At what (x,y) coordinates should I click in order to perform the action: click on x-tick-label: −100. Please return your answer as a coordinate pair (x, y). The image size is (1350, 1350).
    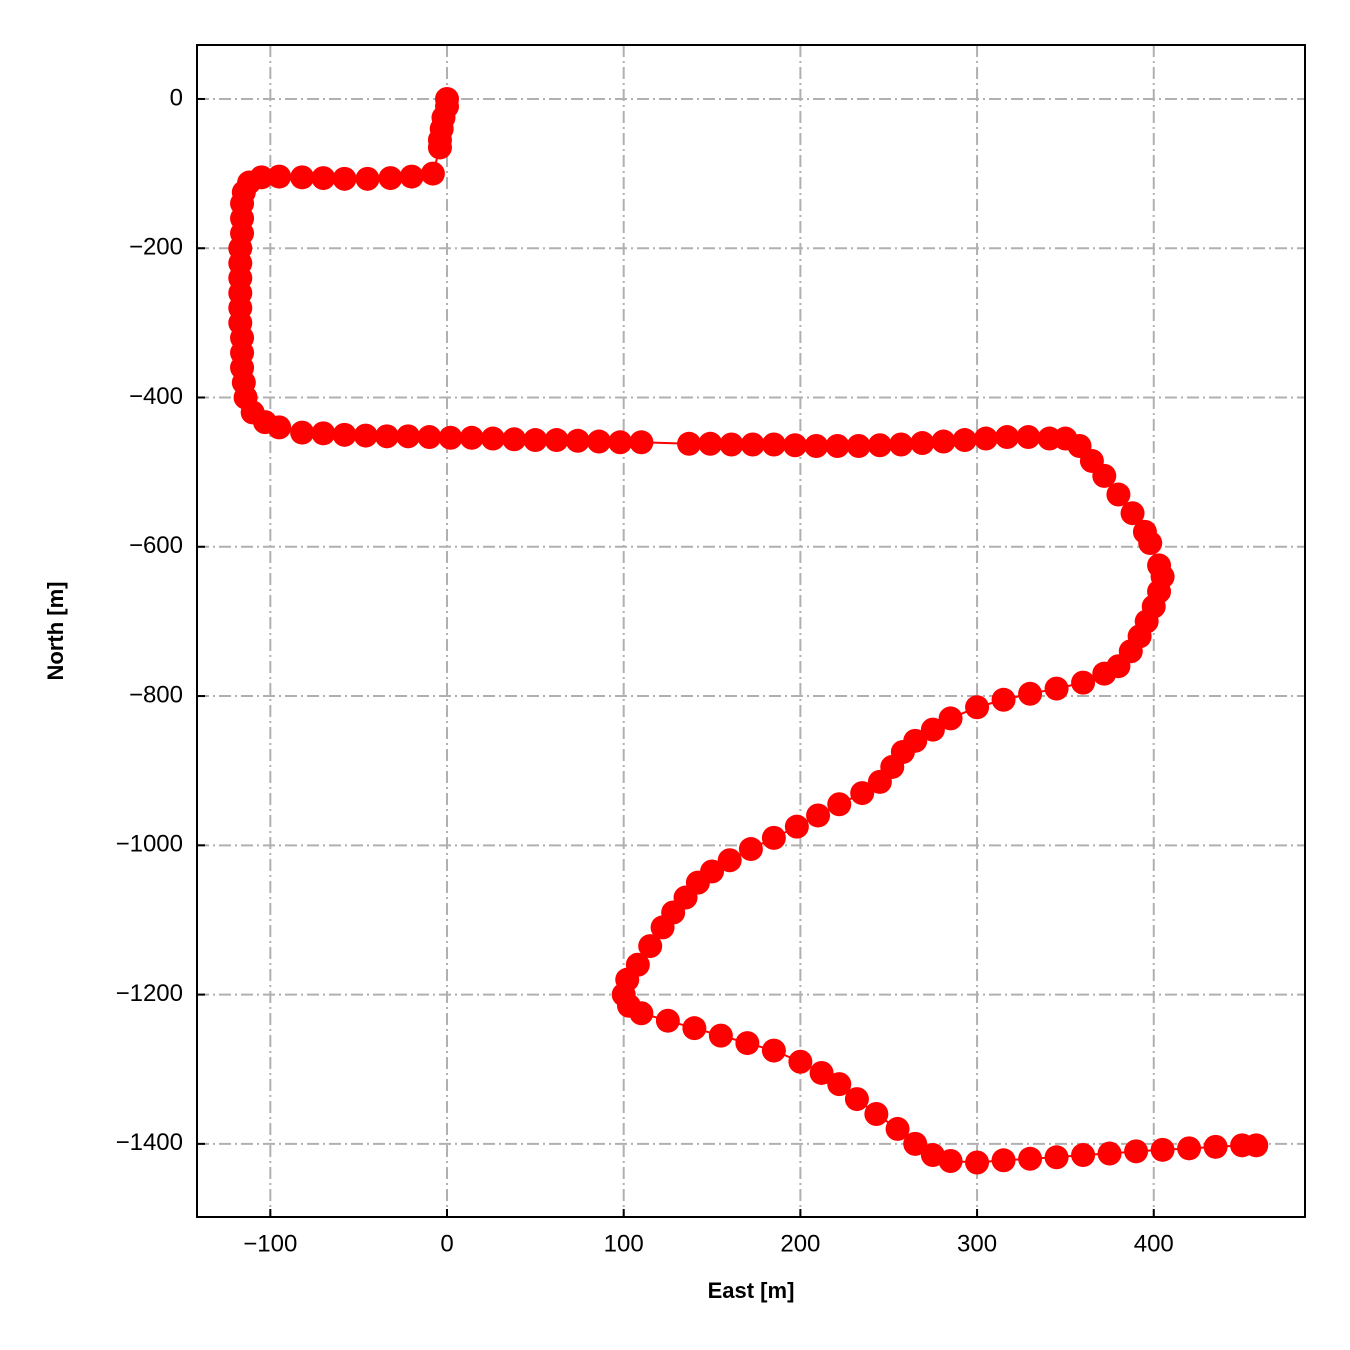
    Looking at the image, I should click on (270, 1243).